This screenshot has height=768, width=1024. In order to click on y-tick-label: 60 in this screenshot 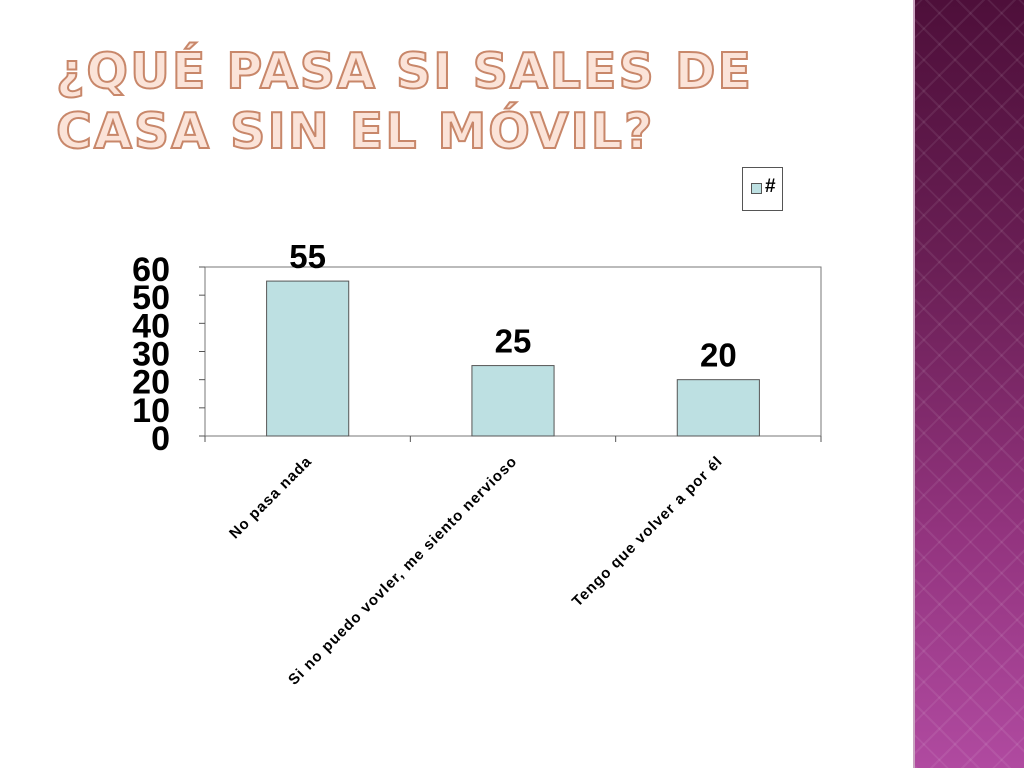, I will do `click(151, 270)`.